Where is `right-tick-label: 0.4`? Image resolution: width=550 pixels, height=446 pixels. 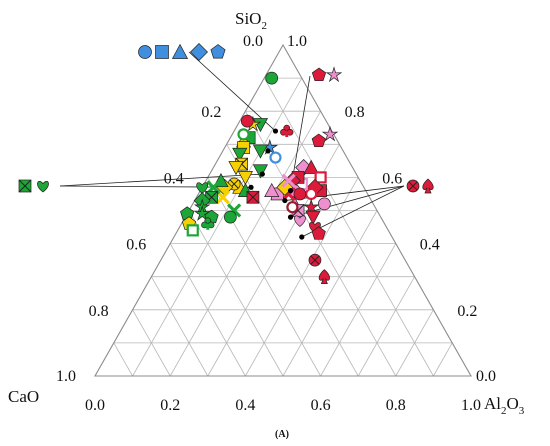
right-tick-label: 0.4 is located at coordinates (430, 245).